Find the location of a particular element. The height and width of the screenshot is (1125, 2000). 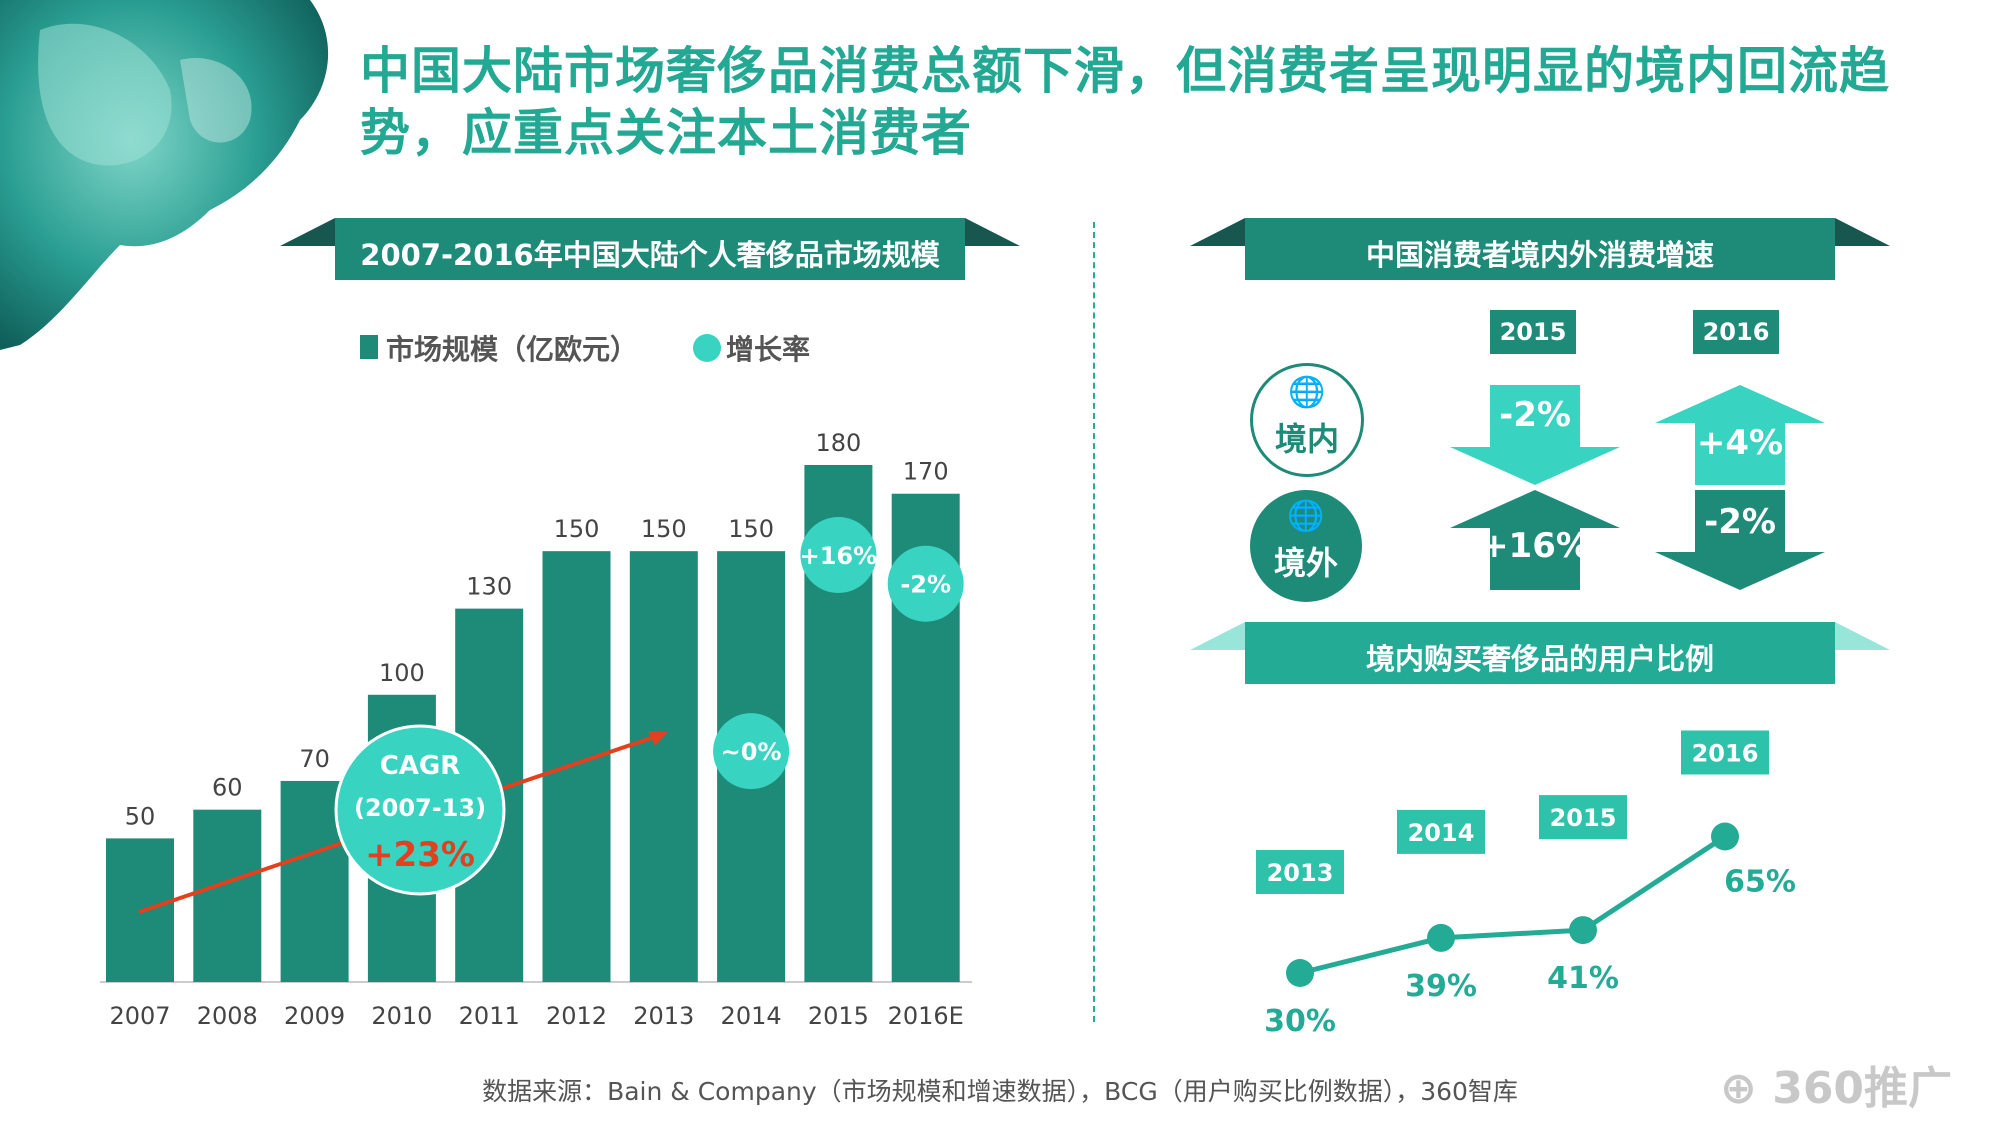

plus-circle-icon: ⊕ is located at coordinates (1738, 1088).